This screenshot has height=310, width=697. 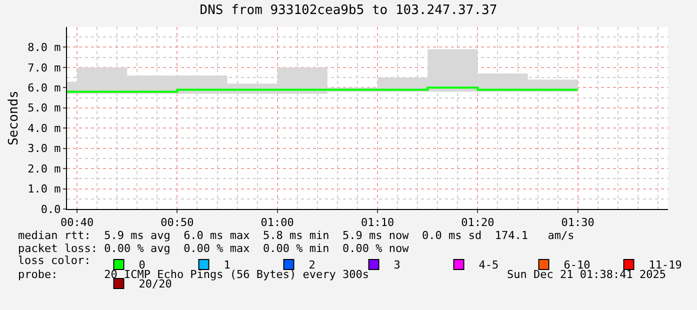 What do you see at coordinates (214, 248) in the screenshot?
I see `text: packet loss: 0.00 % avg 0.00 % max 0.00 % min 0.00 % now` at bounding box center [214, 248].